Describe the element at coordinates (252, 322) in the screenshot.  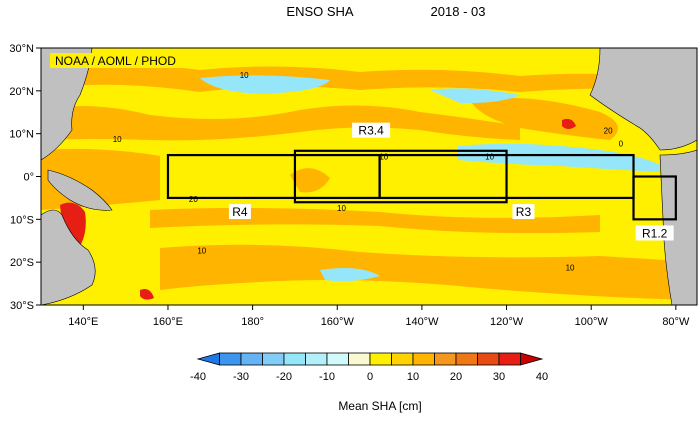
I see `x-tick-label: 180°` at that location.